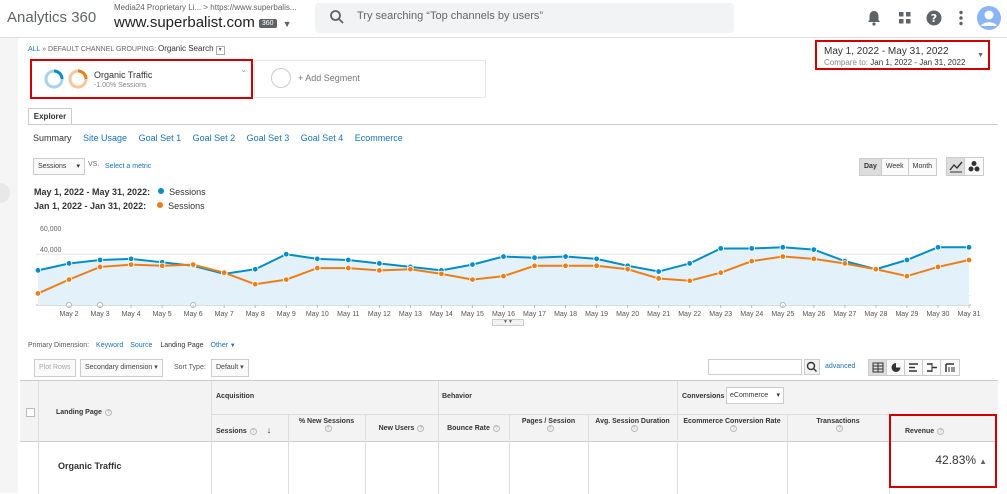 This screenshot has width=1007, height=494. Describe the element at coordinates (281, 78) in the screenshot. I see `add-segment-circle-icon` at that location.